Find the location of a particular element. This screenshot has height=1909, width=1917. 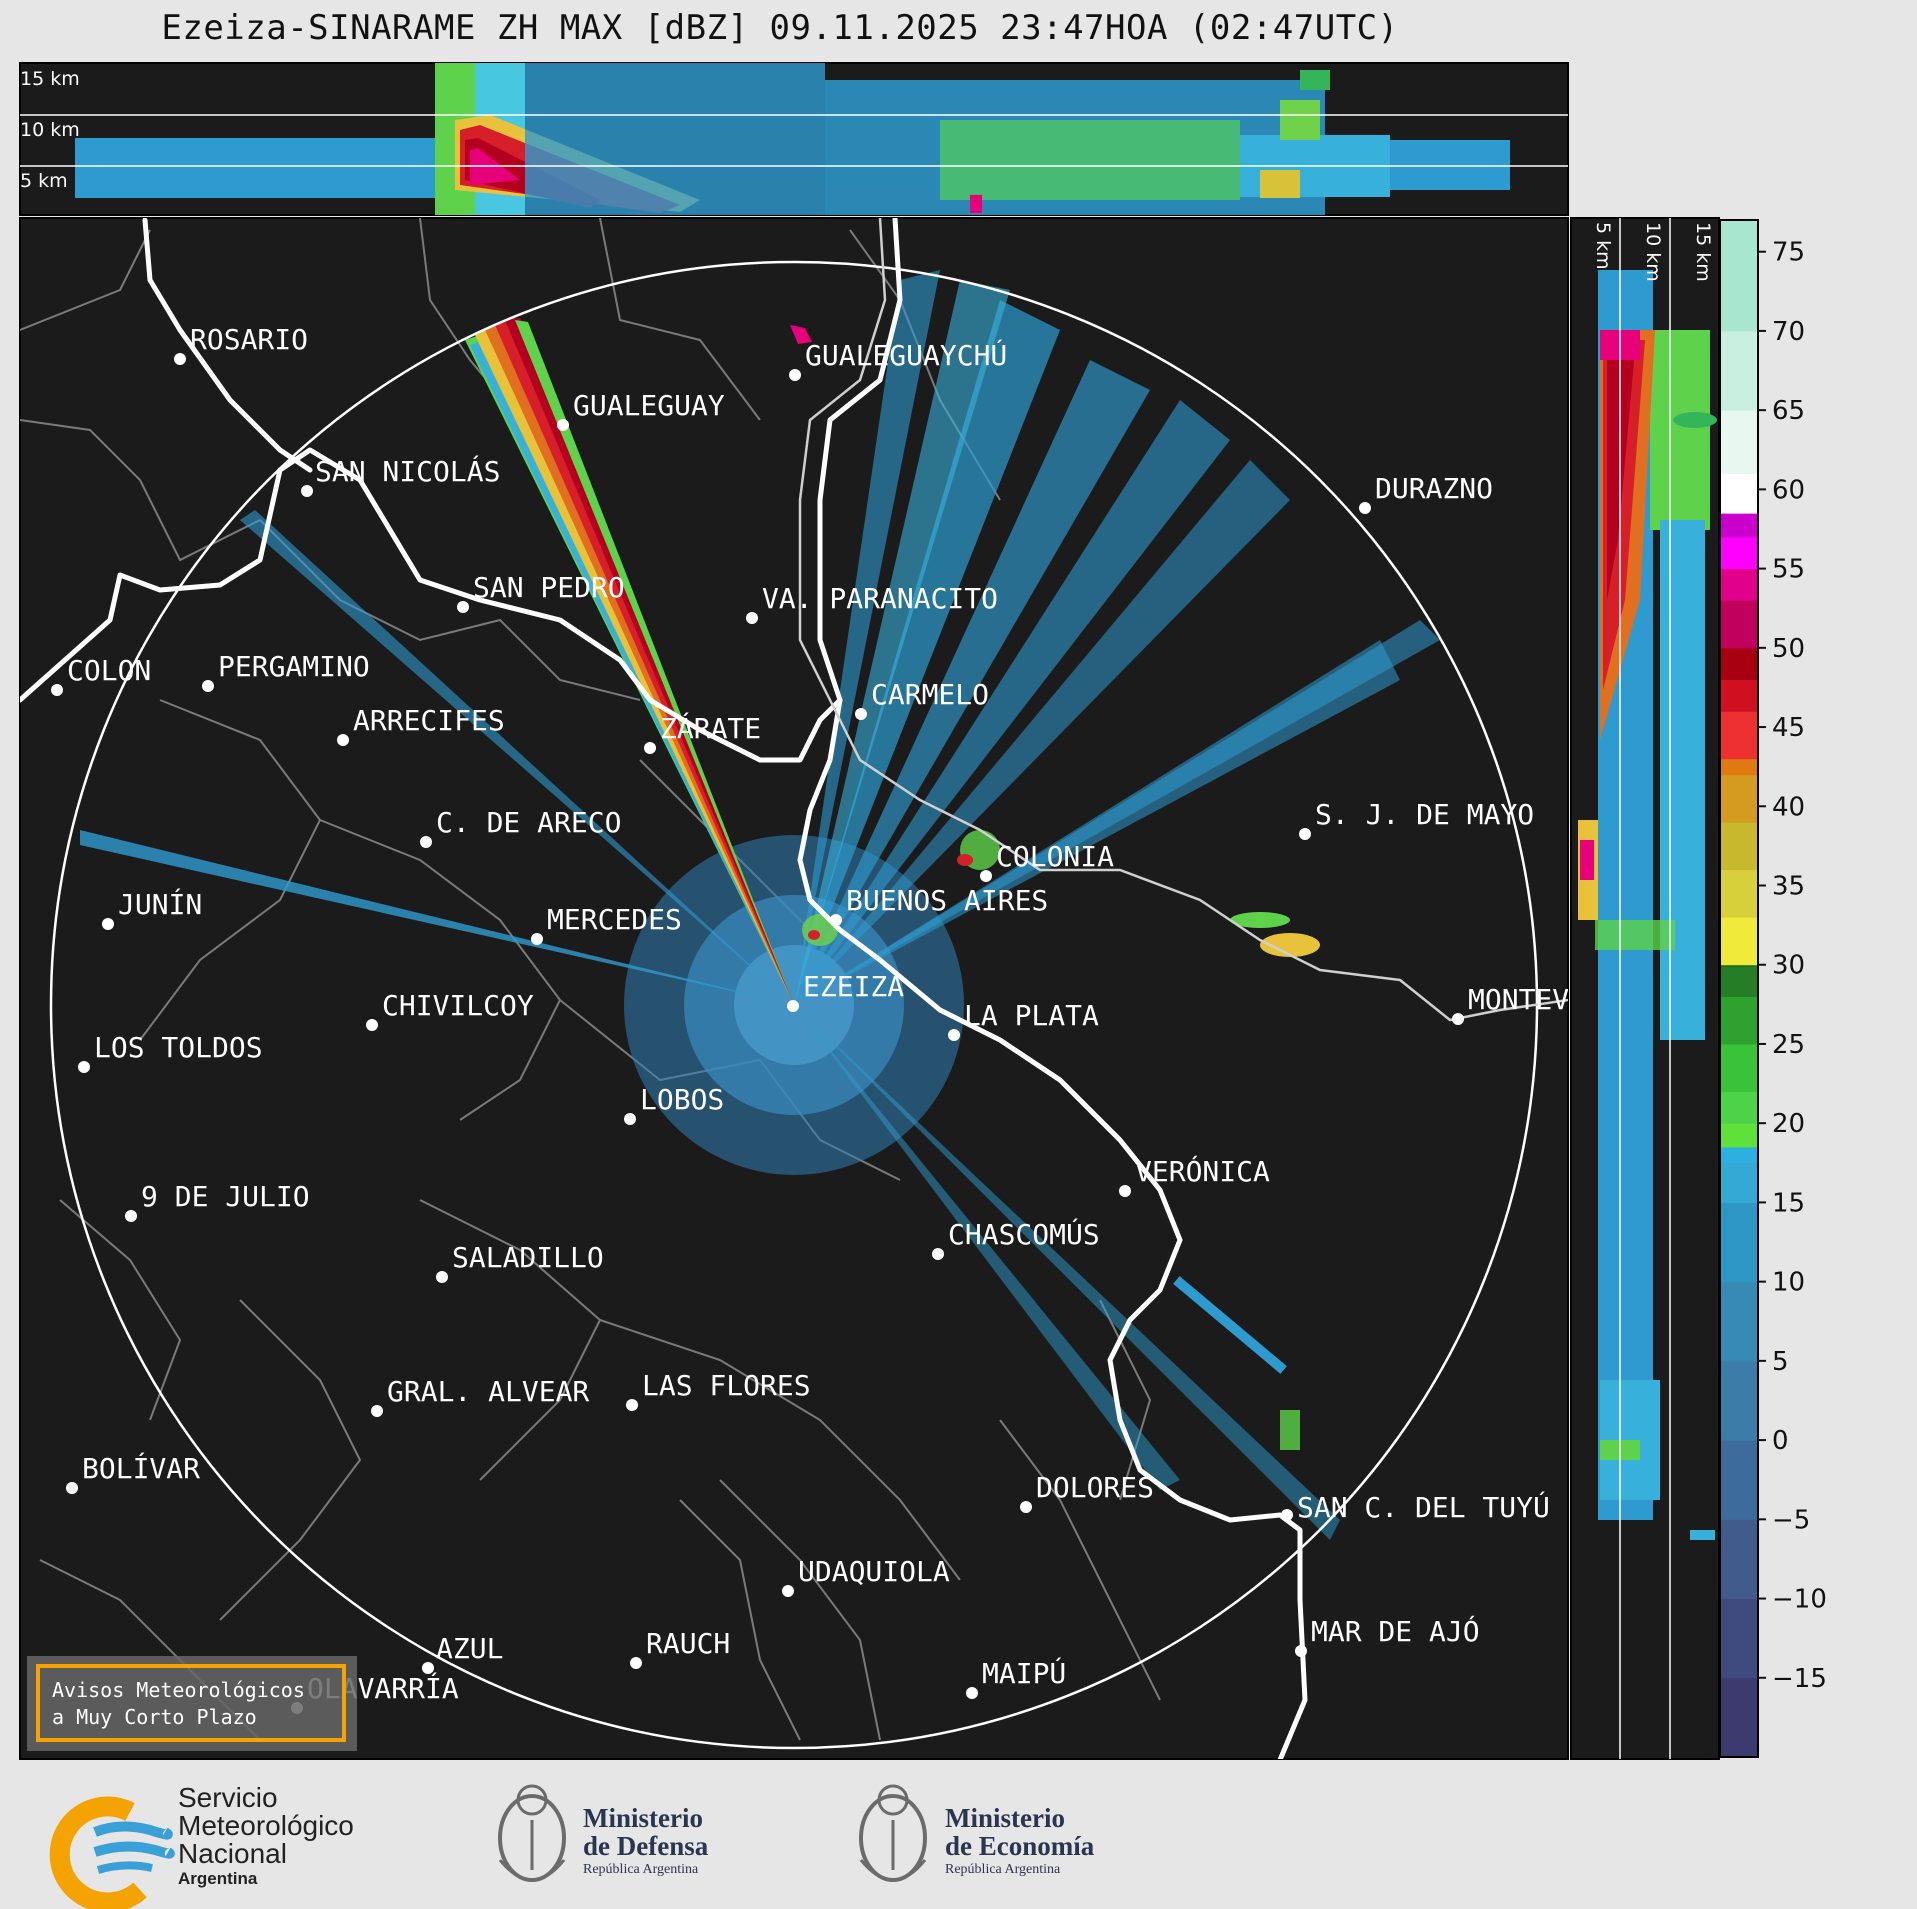

colorbar-tick-label: 30 is located at coordinates (1788, 966).